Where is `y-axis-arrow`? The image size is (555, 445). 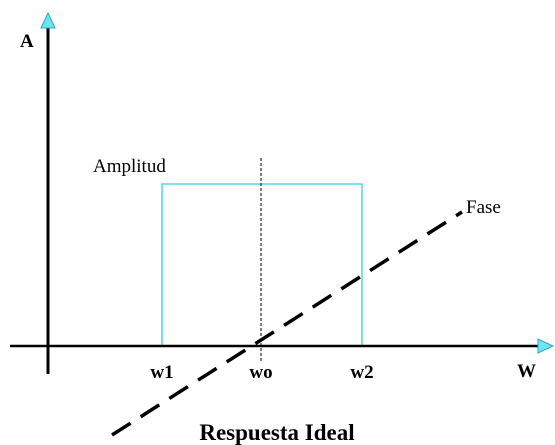
y-axis-arrow is located at coordinates (48, 20).